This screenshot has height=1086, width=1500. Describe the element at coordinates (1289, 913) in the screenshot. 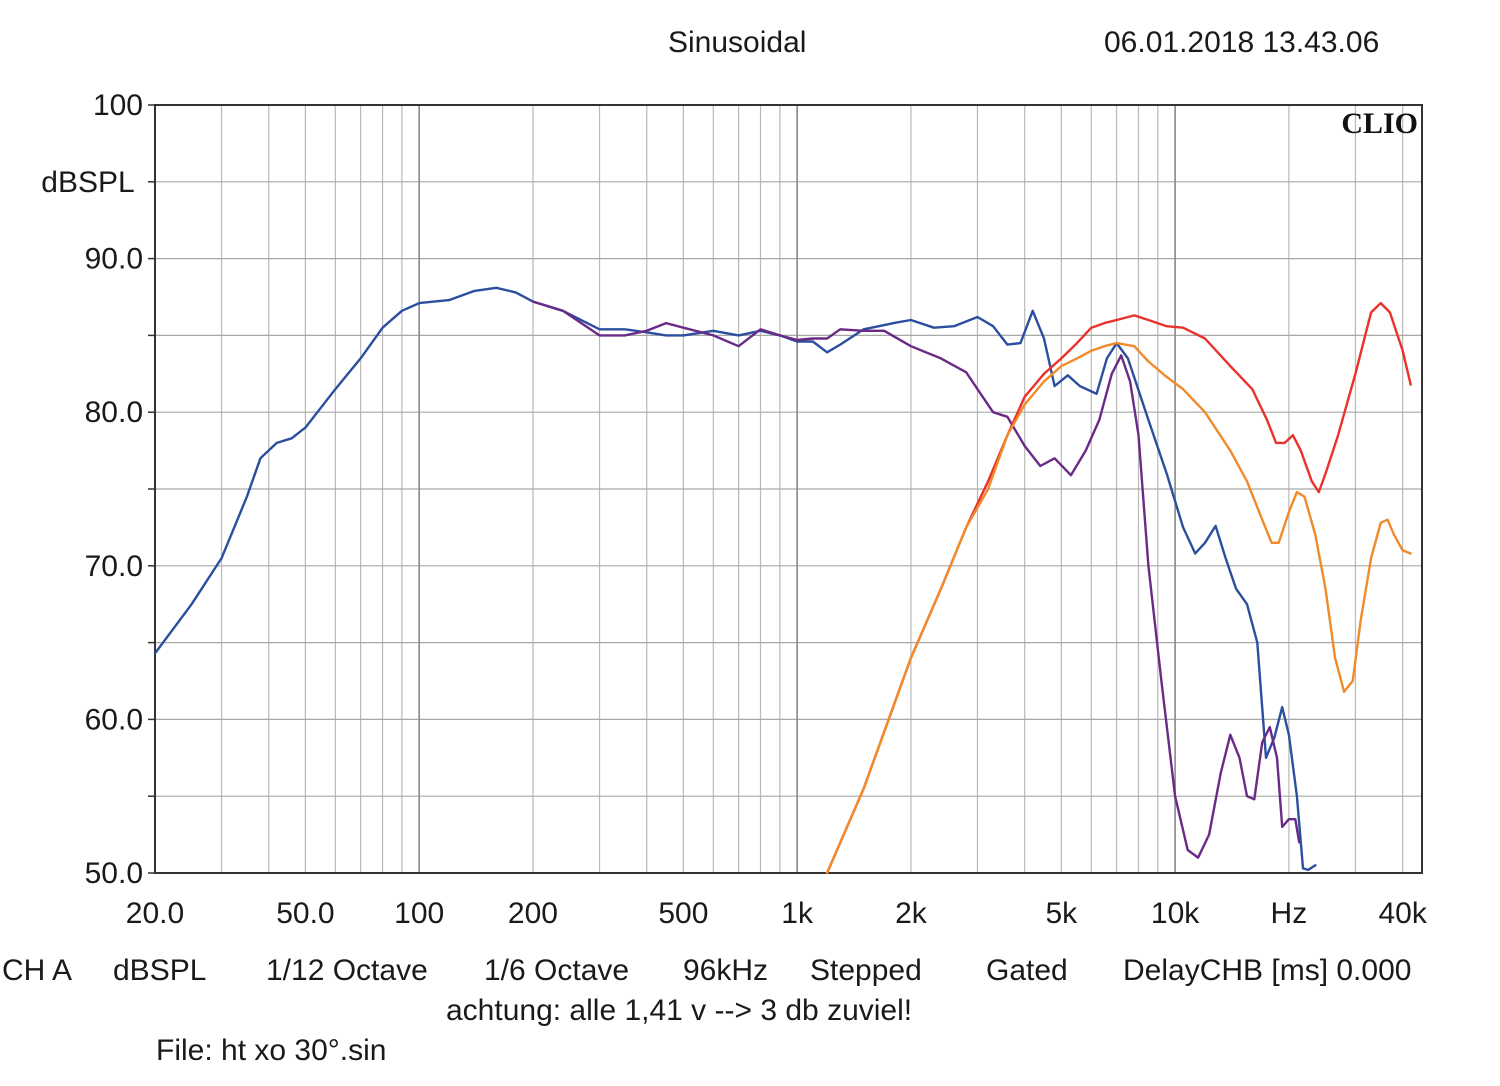

I see `x-tick-label: Hz` at that location.